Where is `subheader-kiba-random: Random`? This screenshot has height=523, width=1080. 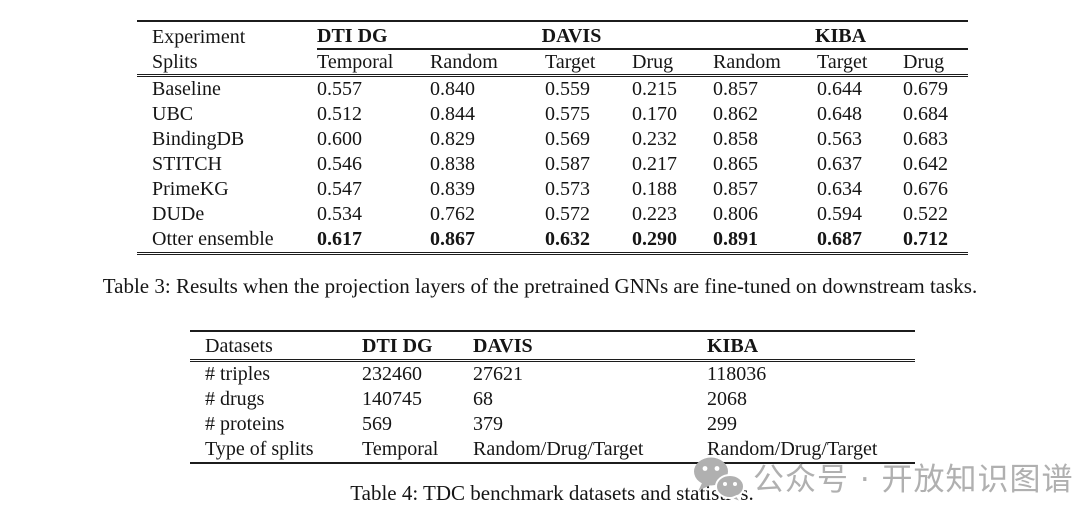 subheader-kiba-random: Random is located at coordinates (765, 63).